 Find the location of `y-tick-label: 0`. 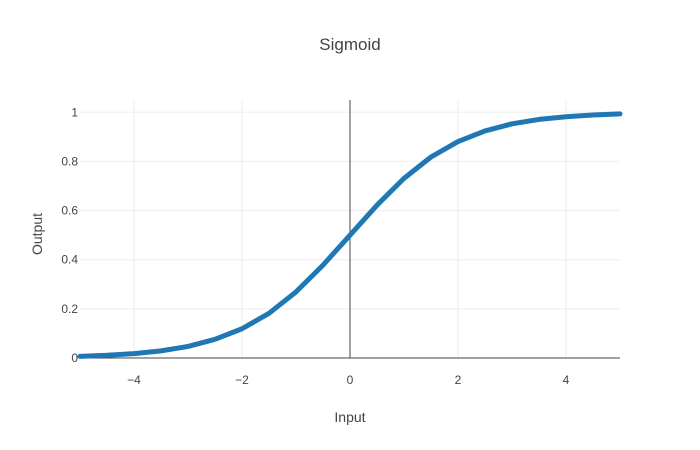

y-tick-label: 0 is located at coordinates (74, 358).